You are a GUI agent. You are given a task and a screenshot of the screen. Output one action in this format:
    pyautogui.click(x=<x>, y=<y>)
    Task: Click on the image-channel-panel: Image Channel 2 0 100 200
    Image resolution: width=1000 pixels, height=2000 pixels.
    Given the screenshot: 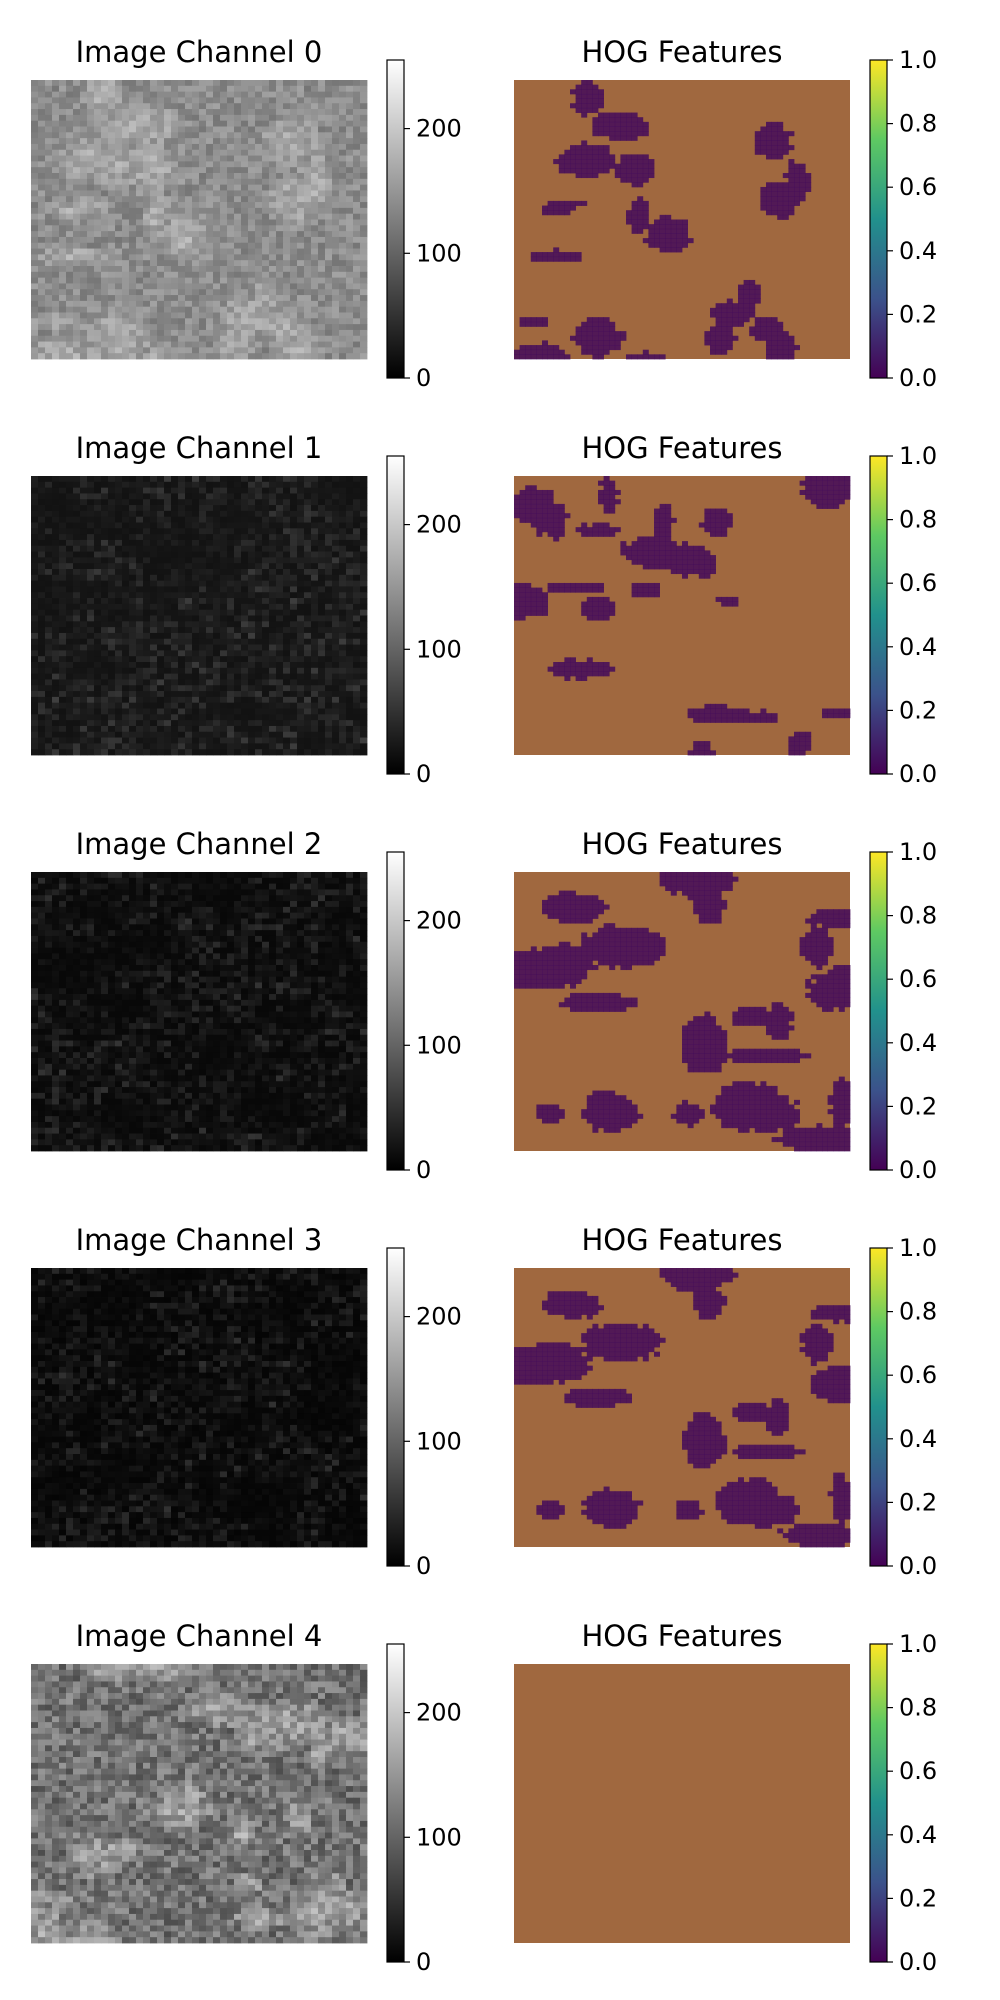 What is the action you would take?
    pyautogui.click(x=246, y=1005)
    